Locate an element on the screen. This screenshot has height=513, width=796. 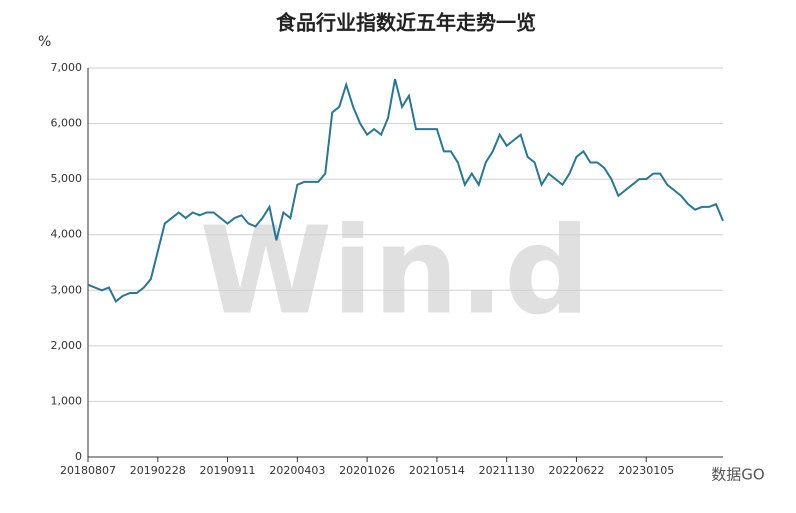
y-tick-label: 0 is located at coordinates (78, 456).